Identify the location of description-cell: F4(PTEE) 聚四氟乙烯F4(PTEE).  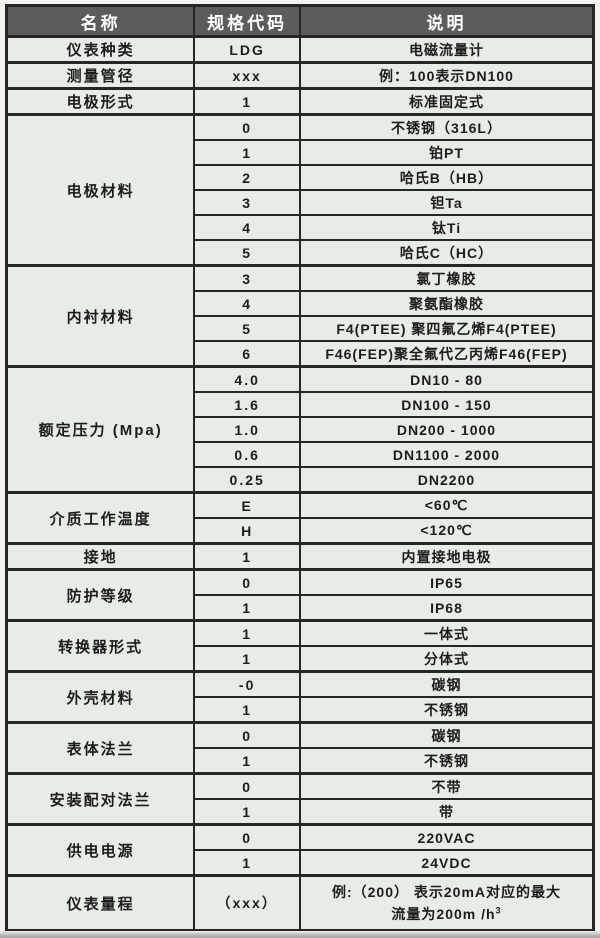
(446, 328).